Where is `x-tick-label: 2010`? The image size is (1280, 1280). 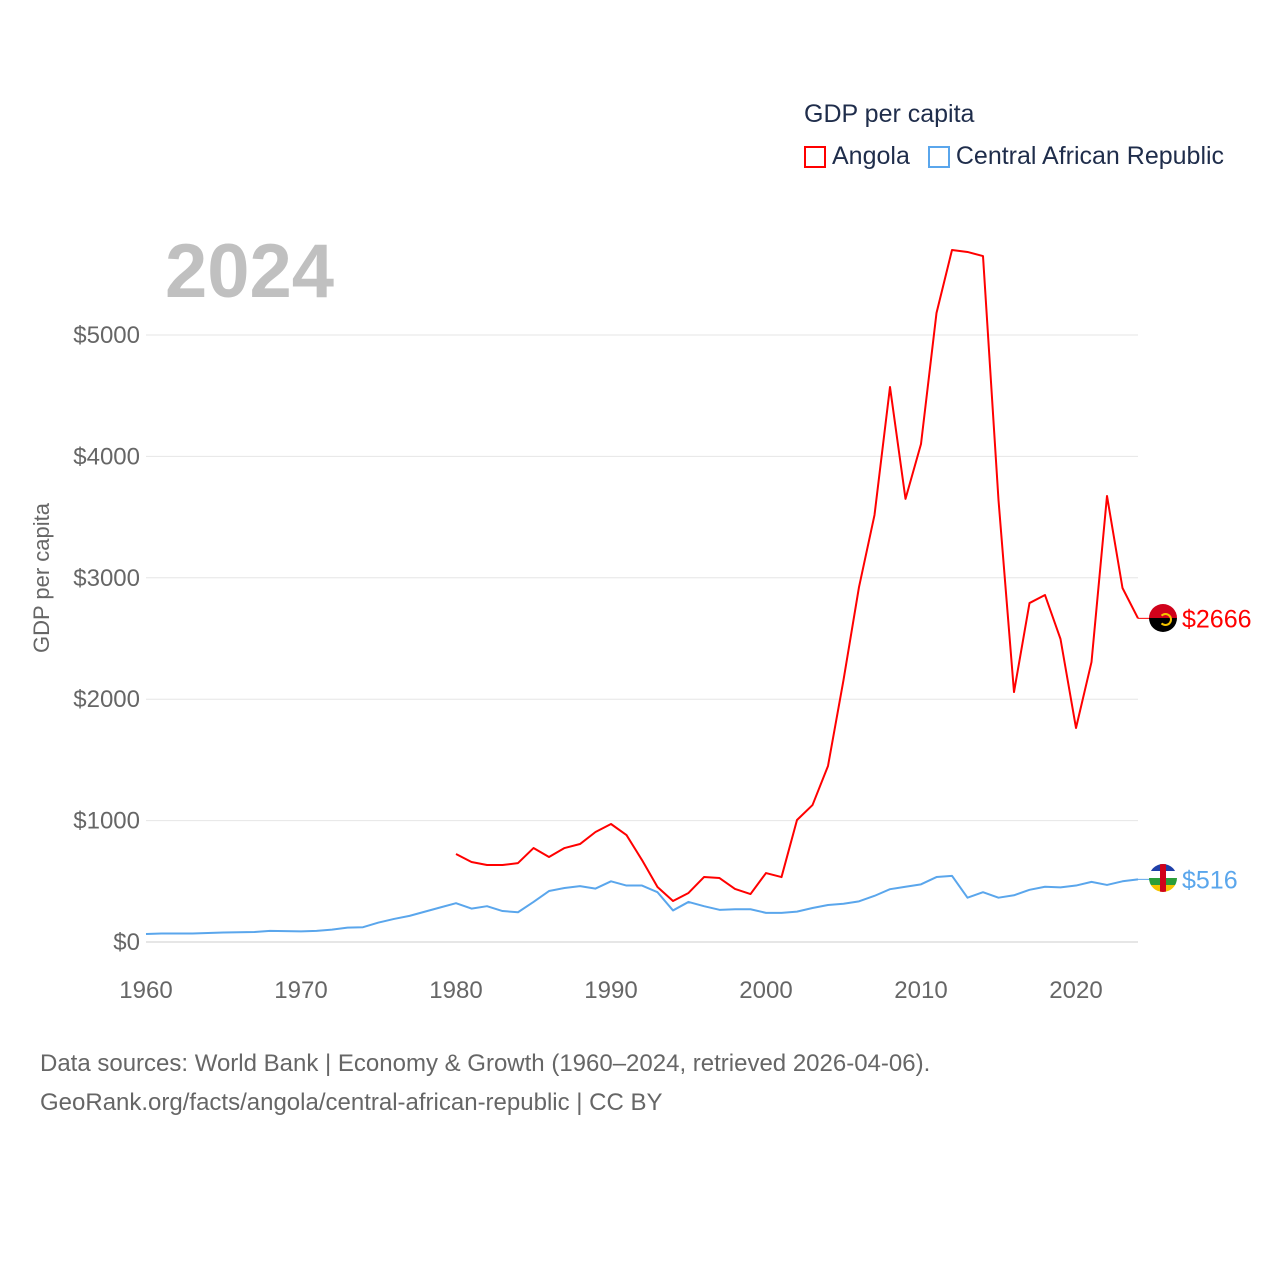 x-tick-label: 2010 is located at coordinates (920, 990).